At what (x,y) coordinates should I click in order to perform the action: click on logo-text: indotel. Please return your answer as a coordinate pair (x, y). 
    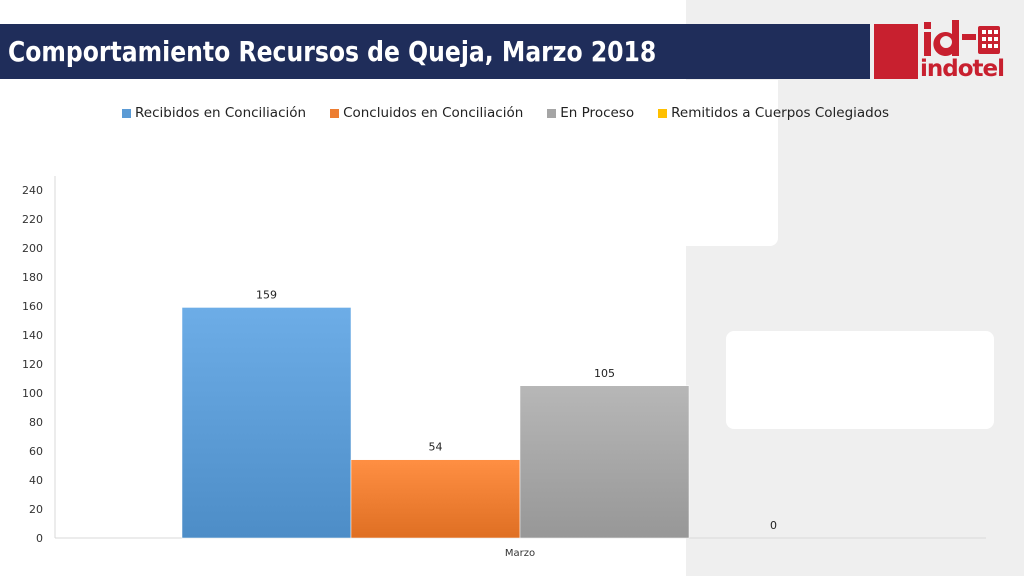
    Looking at the image, I should click on (962, 69).